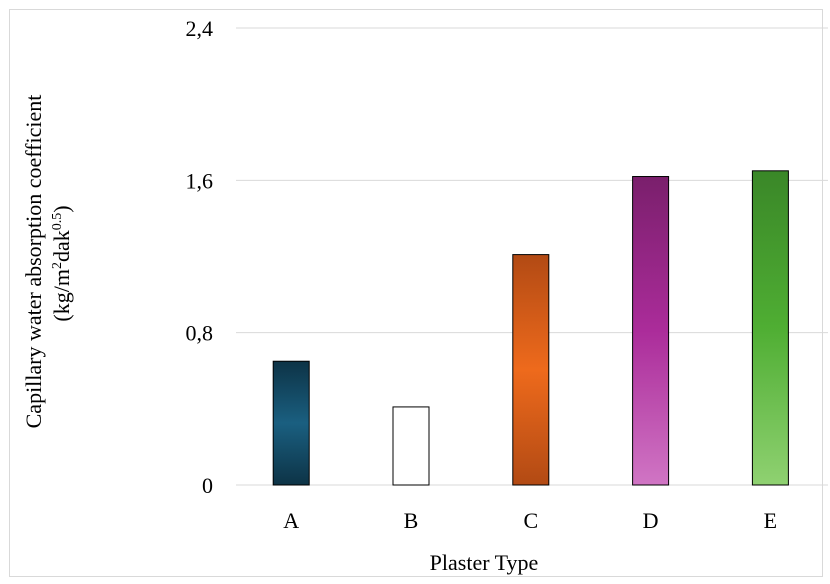 The height and width of the screenshot is (584, 830). What do you see at coordinates (531, 370) in the screenshot?
I see `bar-c` at bounding box center [531, 370].